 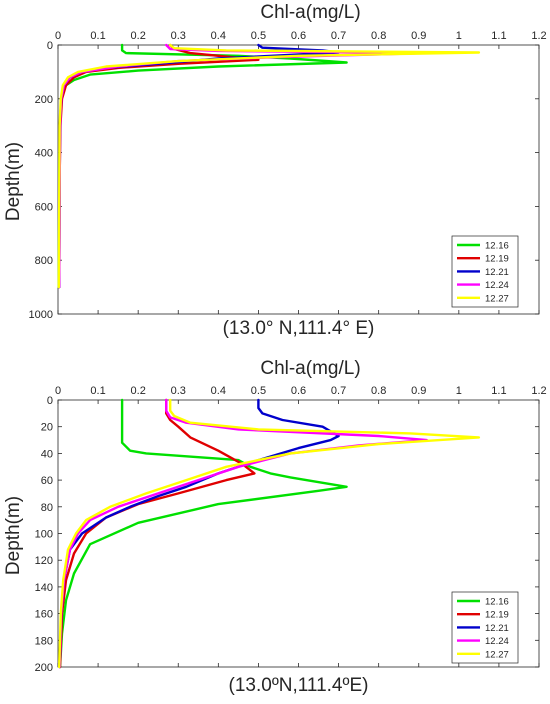 What do you see at coordinates (44, 207) in the screenshot?
I see `y-tick-label: 600` at bounding box center [44, 207].